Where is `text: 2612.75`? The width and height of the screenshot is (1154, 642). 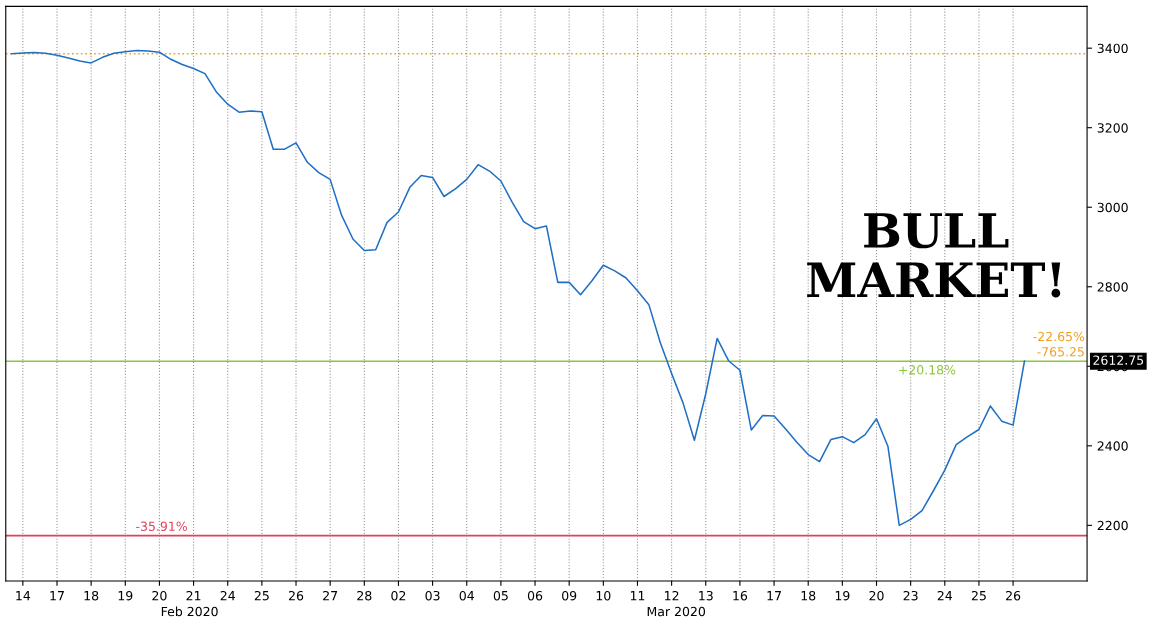
text: 2612.75 is located at coordinates (1118, 360).